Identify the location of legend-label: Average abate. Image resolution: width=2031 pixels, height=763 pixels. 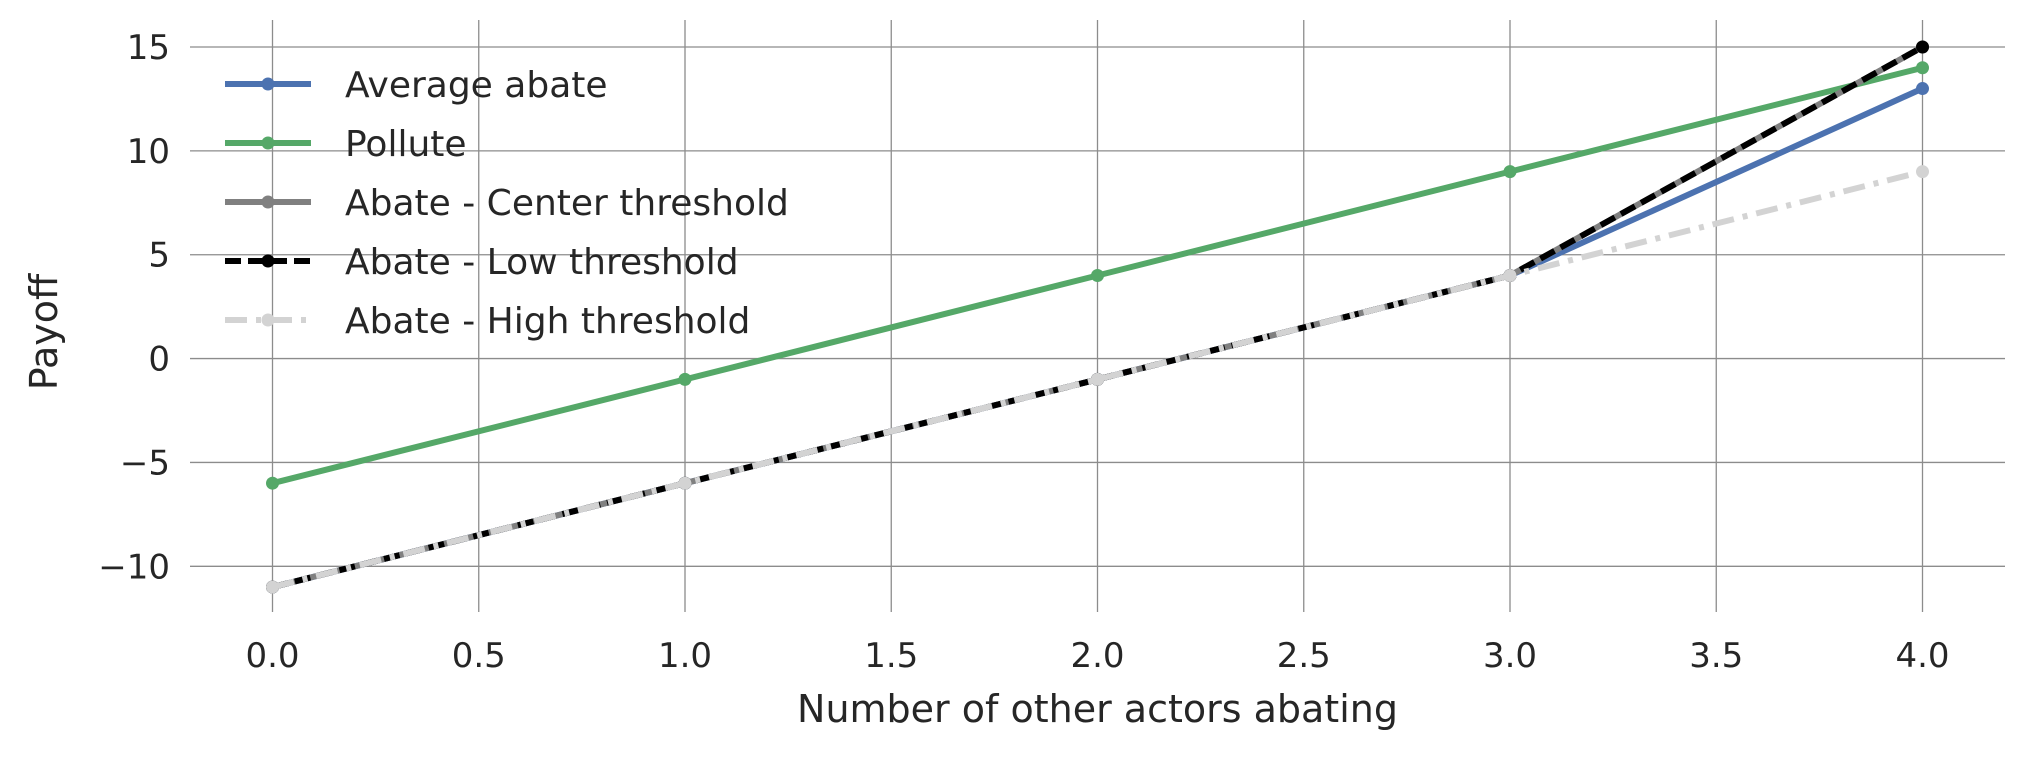
(476, 85).